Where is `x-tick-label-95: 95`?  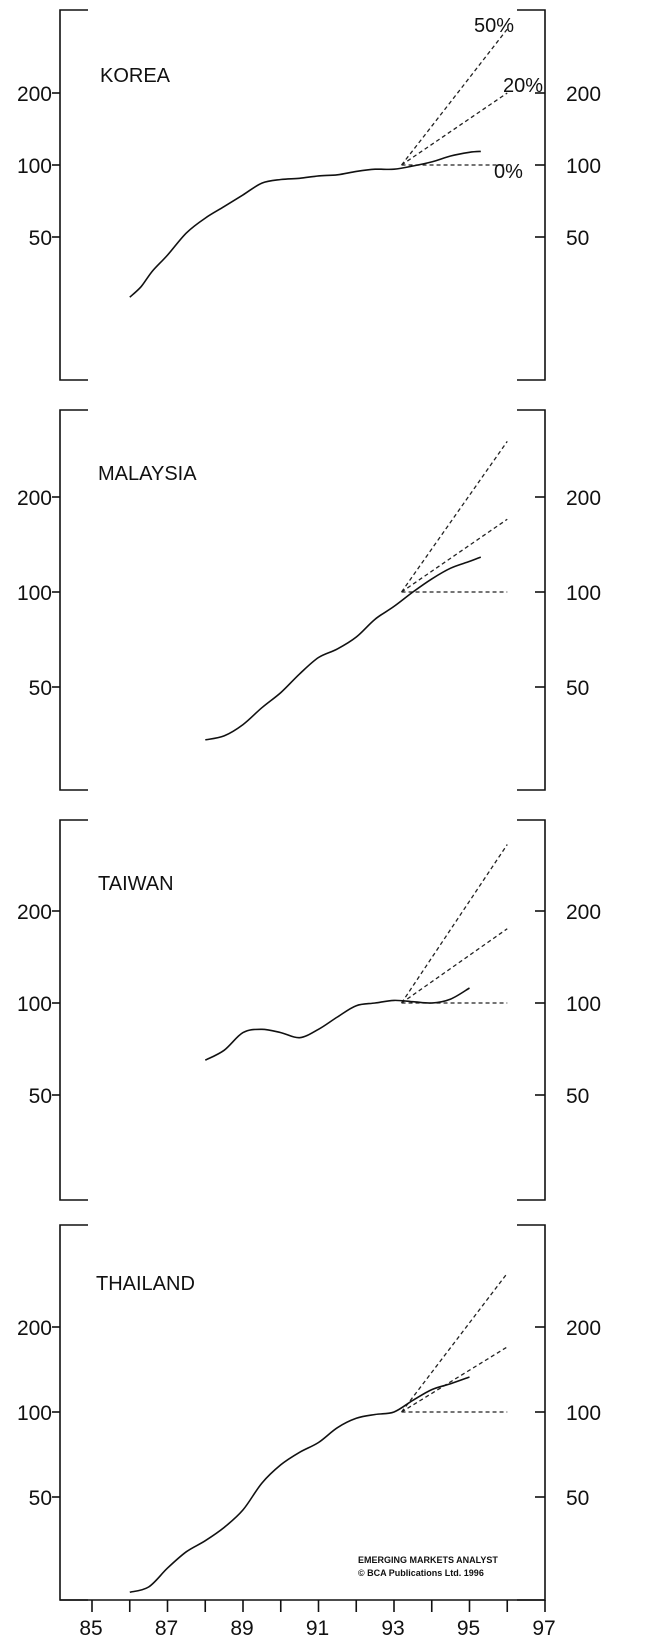
x-tick-label-95: 95 is located at coordinates (468, 1628).